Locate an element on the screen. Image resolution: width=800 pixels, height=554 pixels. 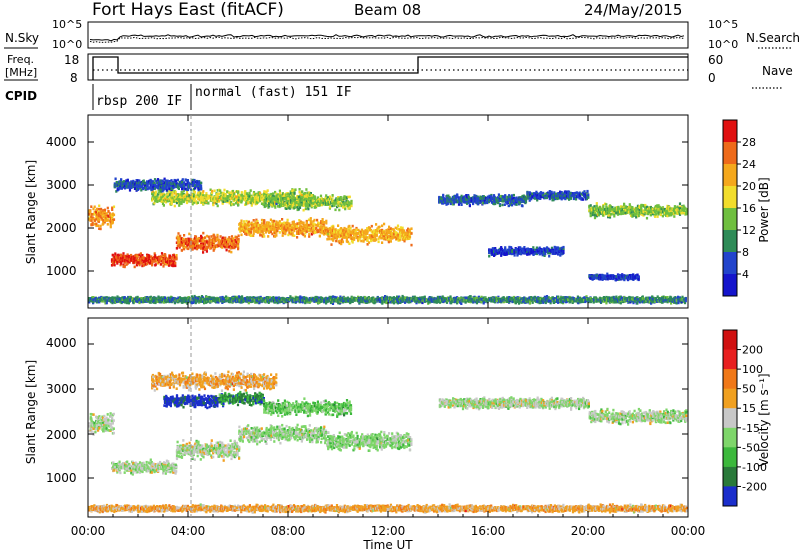
nave-tick-bottom: 0 is located at coordinates (712, 78).